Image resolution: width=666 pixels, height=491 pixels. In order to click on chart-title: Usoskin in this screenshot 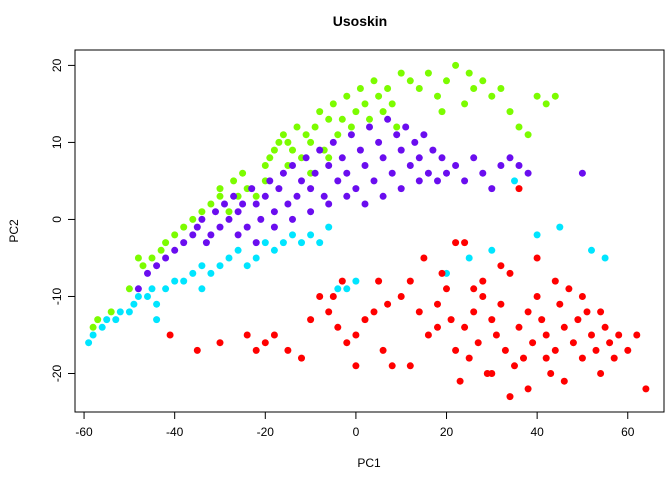, I will do `click(360, 21)`.